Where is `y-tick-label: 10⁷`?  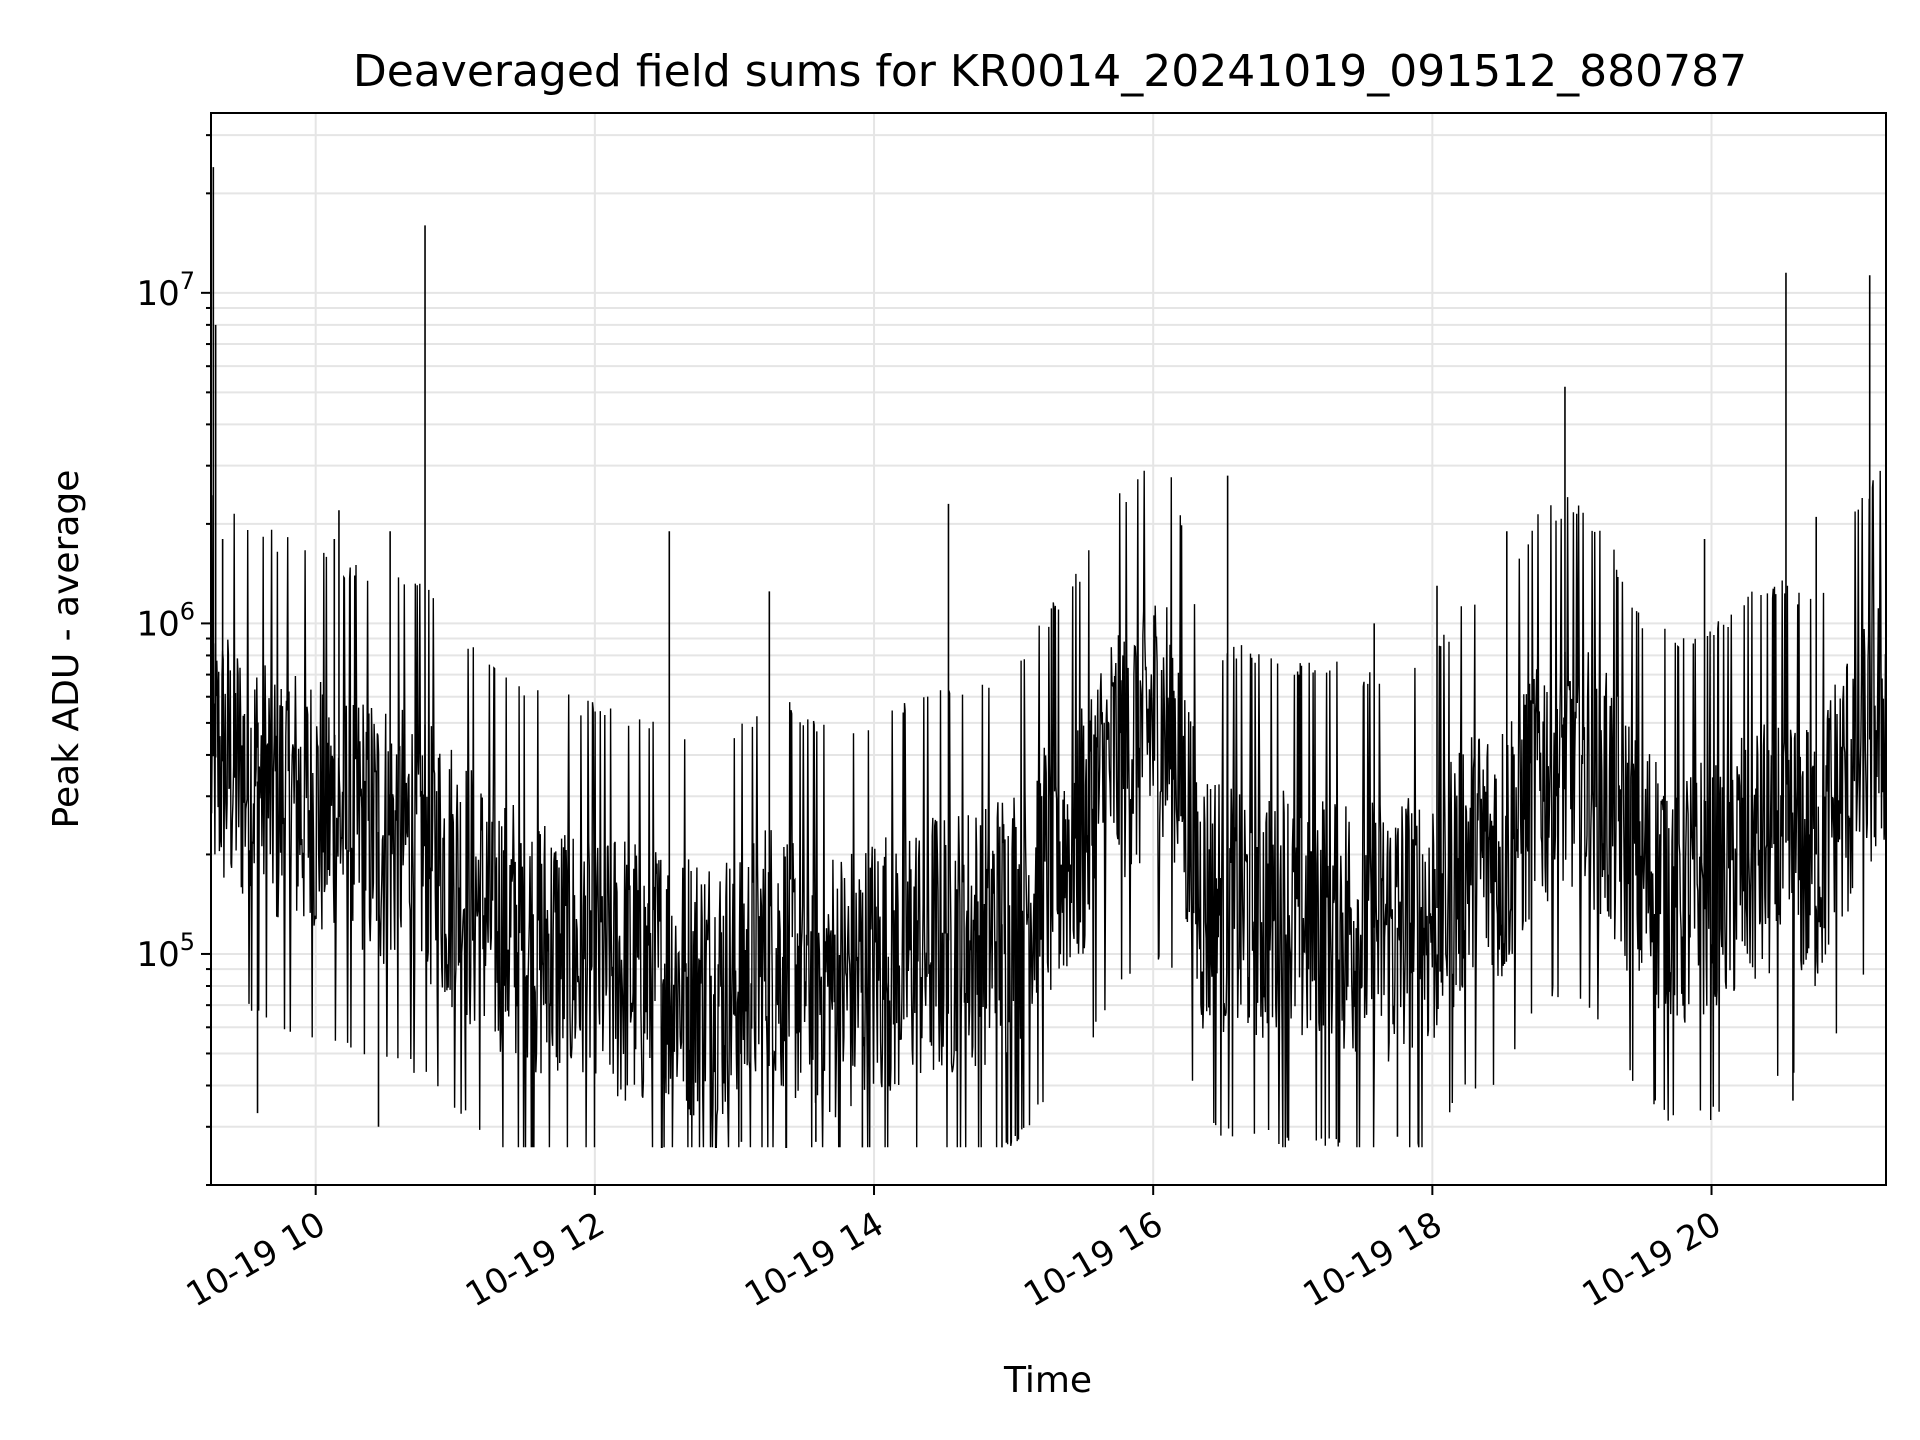
y-tick-label: 10⁷ is located at coordinates (165, 290).